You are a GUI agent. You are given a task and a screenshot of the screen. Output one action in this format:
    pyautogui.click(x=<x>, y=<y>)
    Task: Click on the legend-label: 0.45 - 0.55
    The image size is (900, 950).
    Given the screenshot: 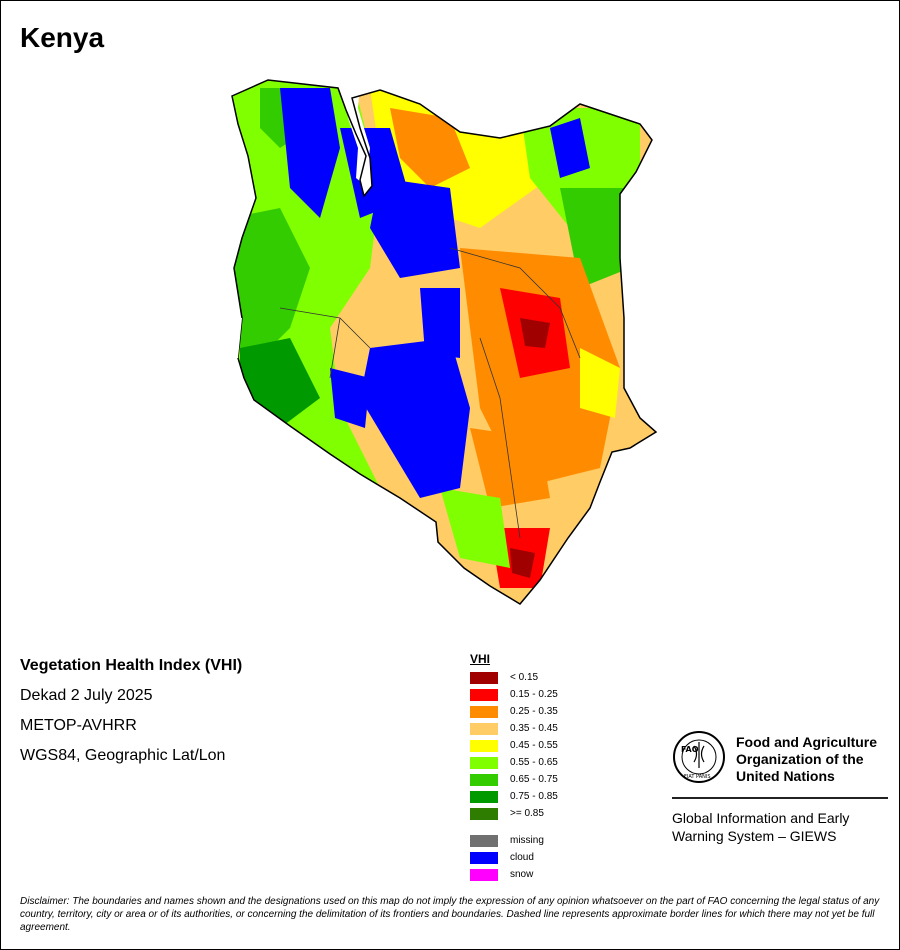 What is the action you would take?
    pyautogui.click(x=534, y=745)
    